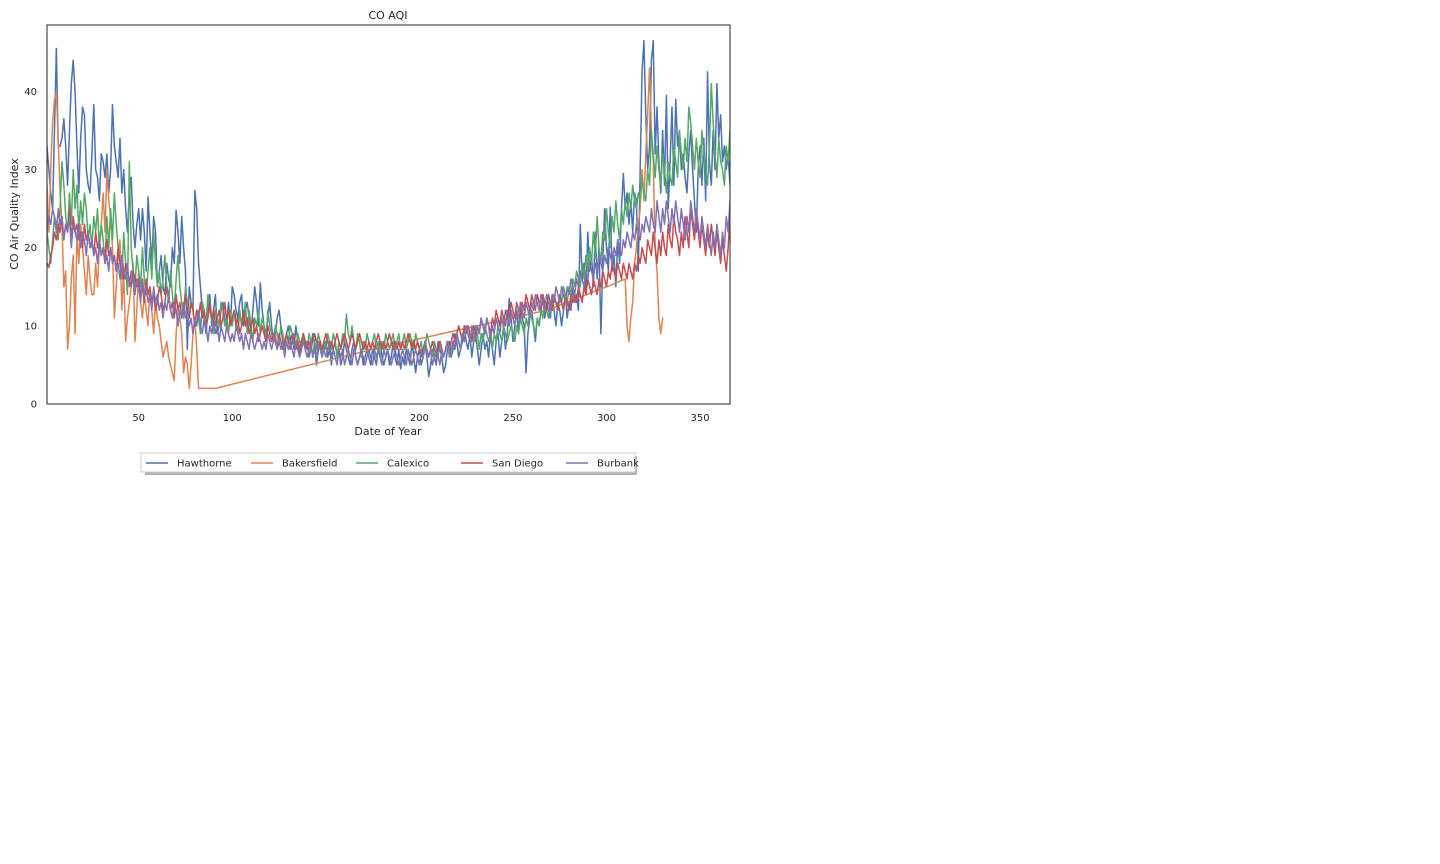 This screenshot has width=1440, height=864. Describe the element at coordinates (325, 418) in the screenshot. I see `x-tick-label: 150` at that location.